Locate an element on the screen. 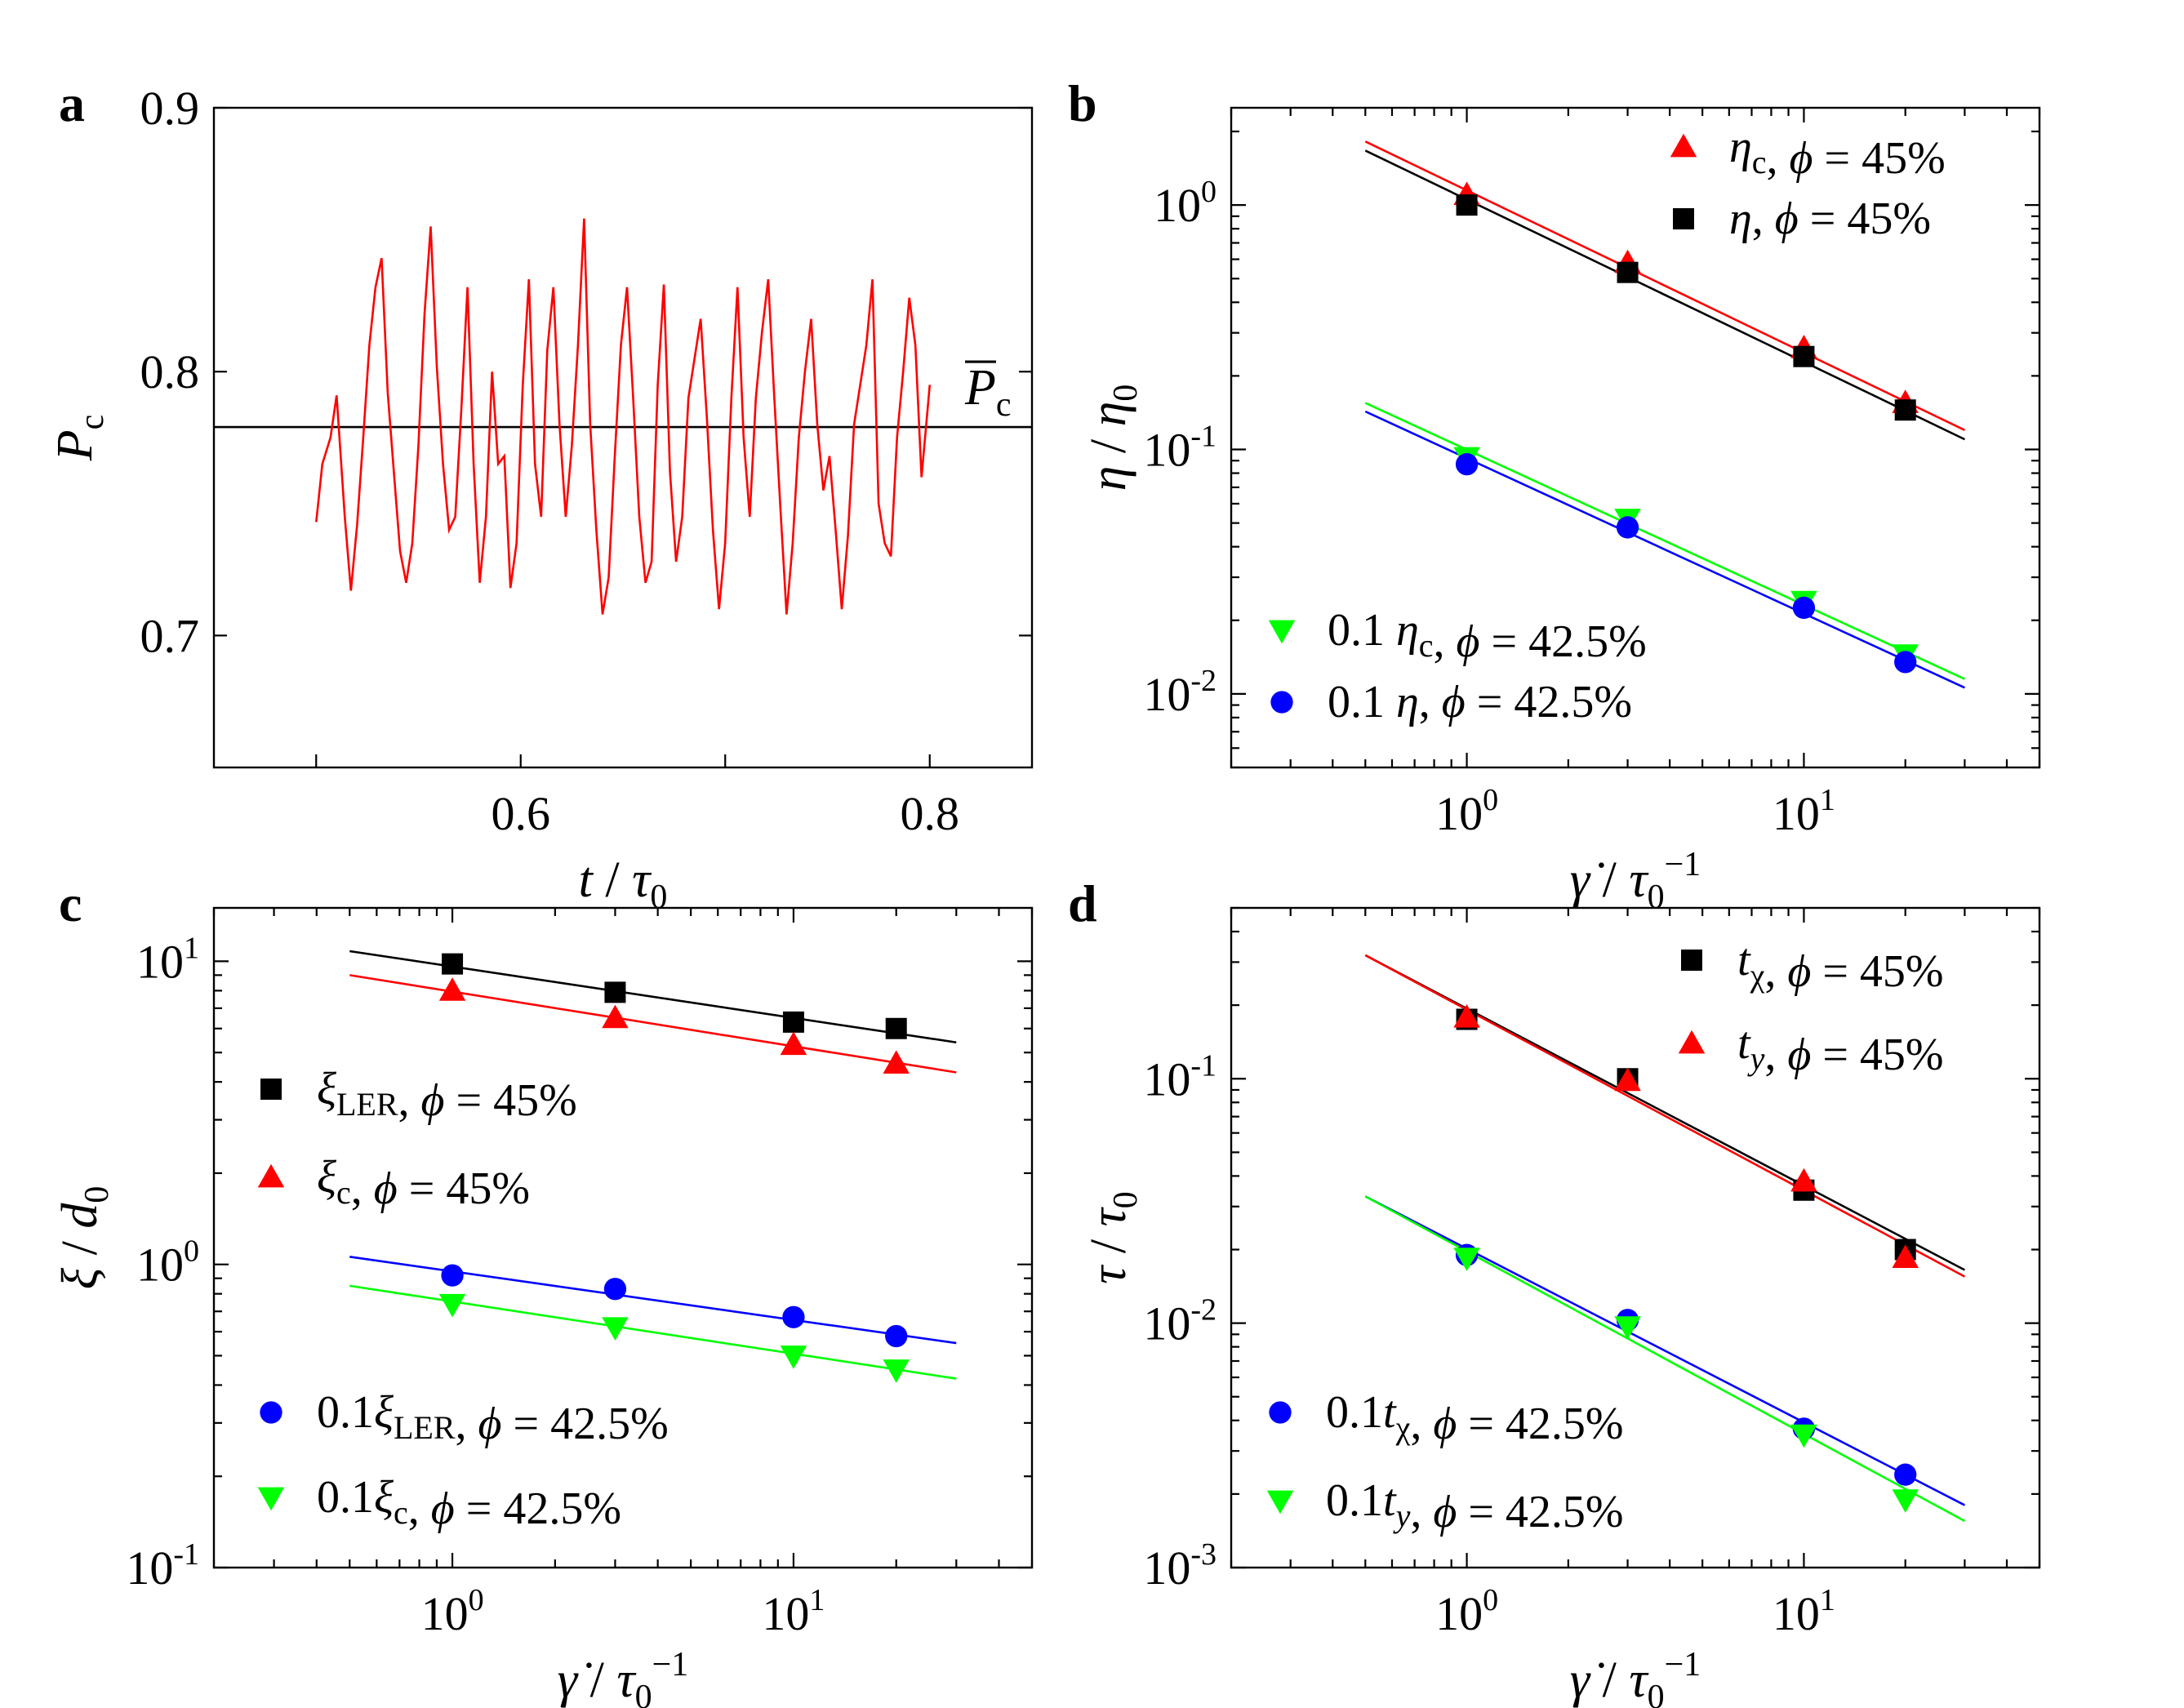 Image resolution: width=2184 pixels, height=1708 pixels. subscript: c is located at coordinates (1004, 405).